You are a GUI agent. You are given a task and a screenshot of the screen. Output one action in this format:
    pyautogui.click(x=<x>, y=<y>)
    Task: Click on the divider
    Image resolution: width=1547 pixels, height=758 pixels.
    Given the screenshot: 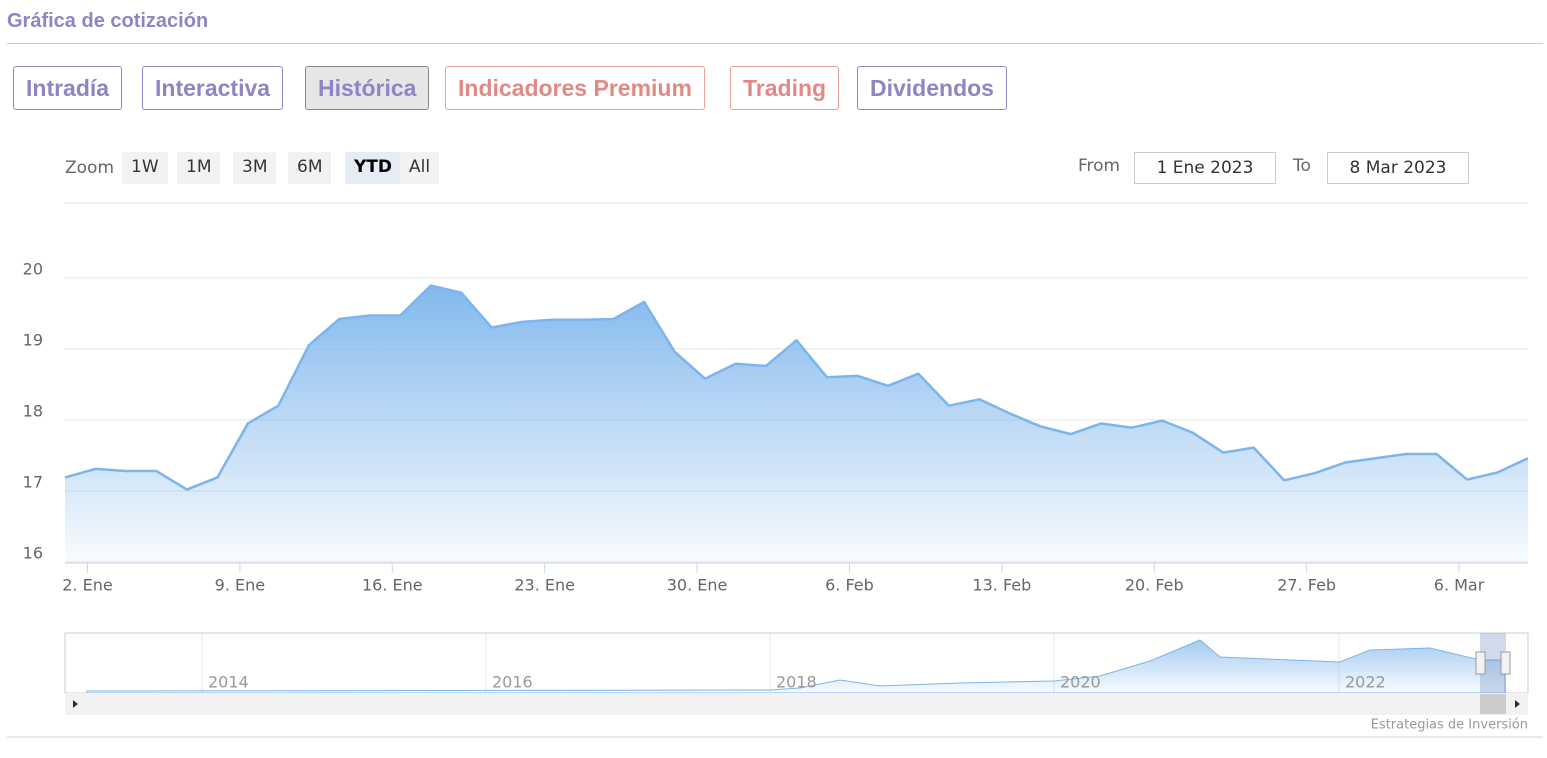 What is the action you would take?
    pyautogui.click(x=775, y=43)
    